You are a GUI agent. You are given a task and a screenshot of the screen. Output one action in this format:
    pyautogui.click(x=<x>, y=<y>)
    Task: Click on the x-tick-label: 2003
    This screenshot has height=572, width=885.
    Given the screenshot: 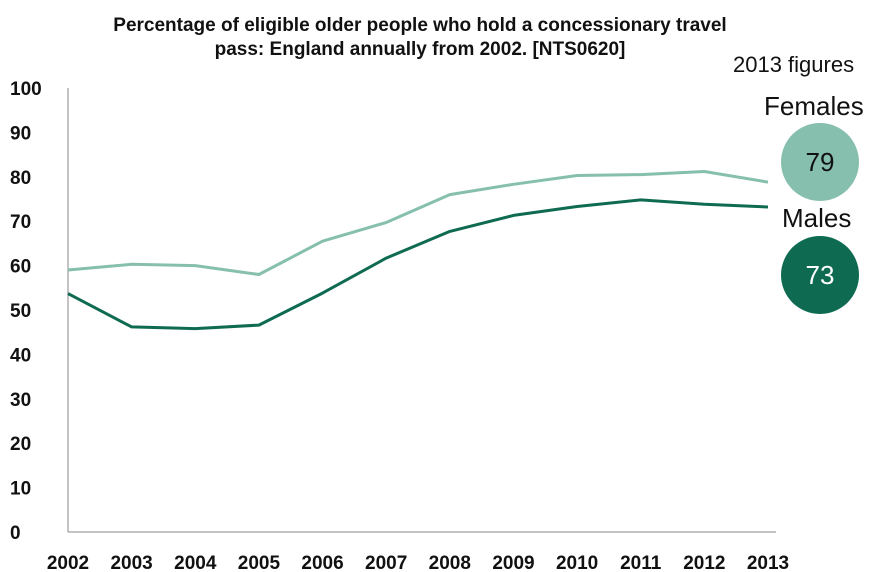 What is the action you would take?
    pyautogui.click(x=131, y=562)
    